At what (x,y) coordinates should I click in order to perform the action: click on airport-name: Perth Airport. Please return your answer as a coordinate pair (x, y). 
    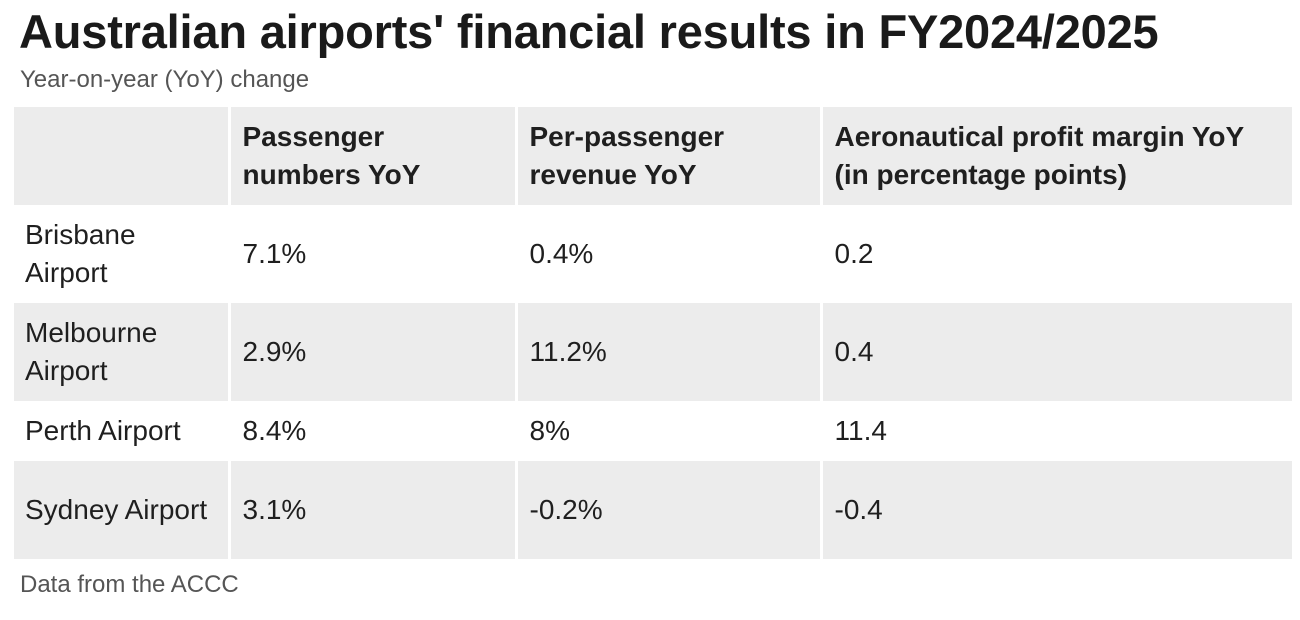
    Looking at the image, I should click on (103, 430).